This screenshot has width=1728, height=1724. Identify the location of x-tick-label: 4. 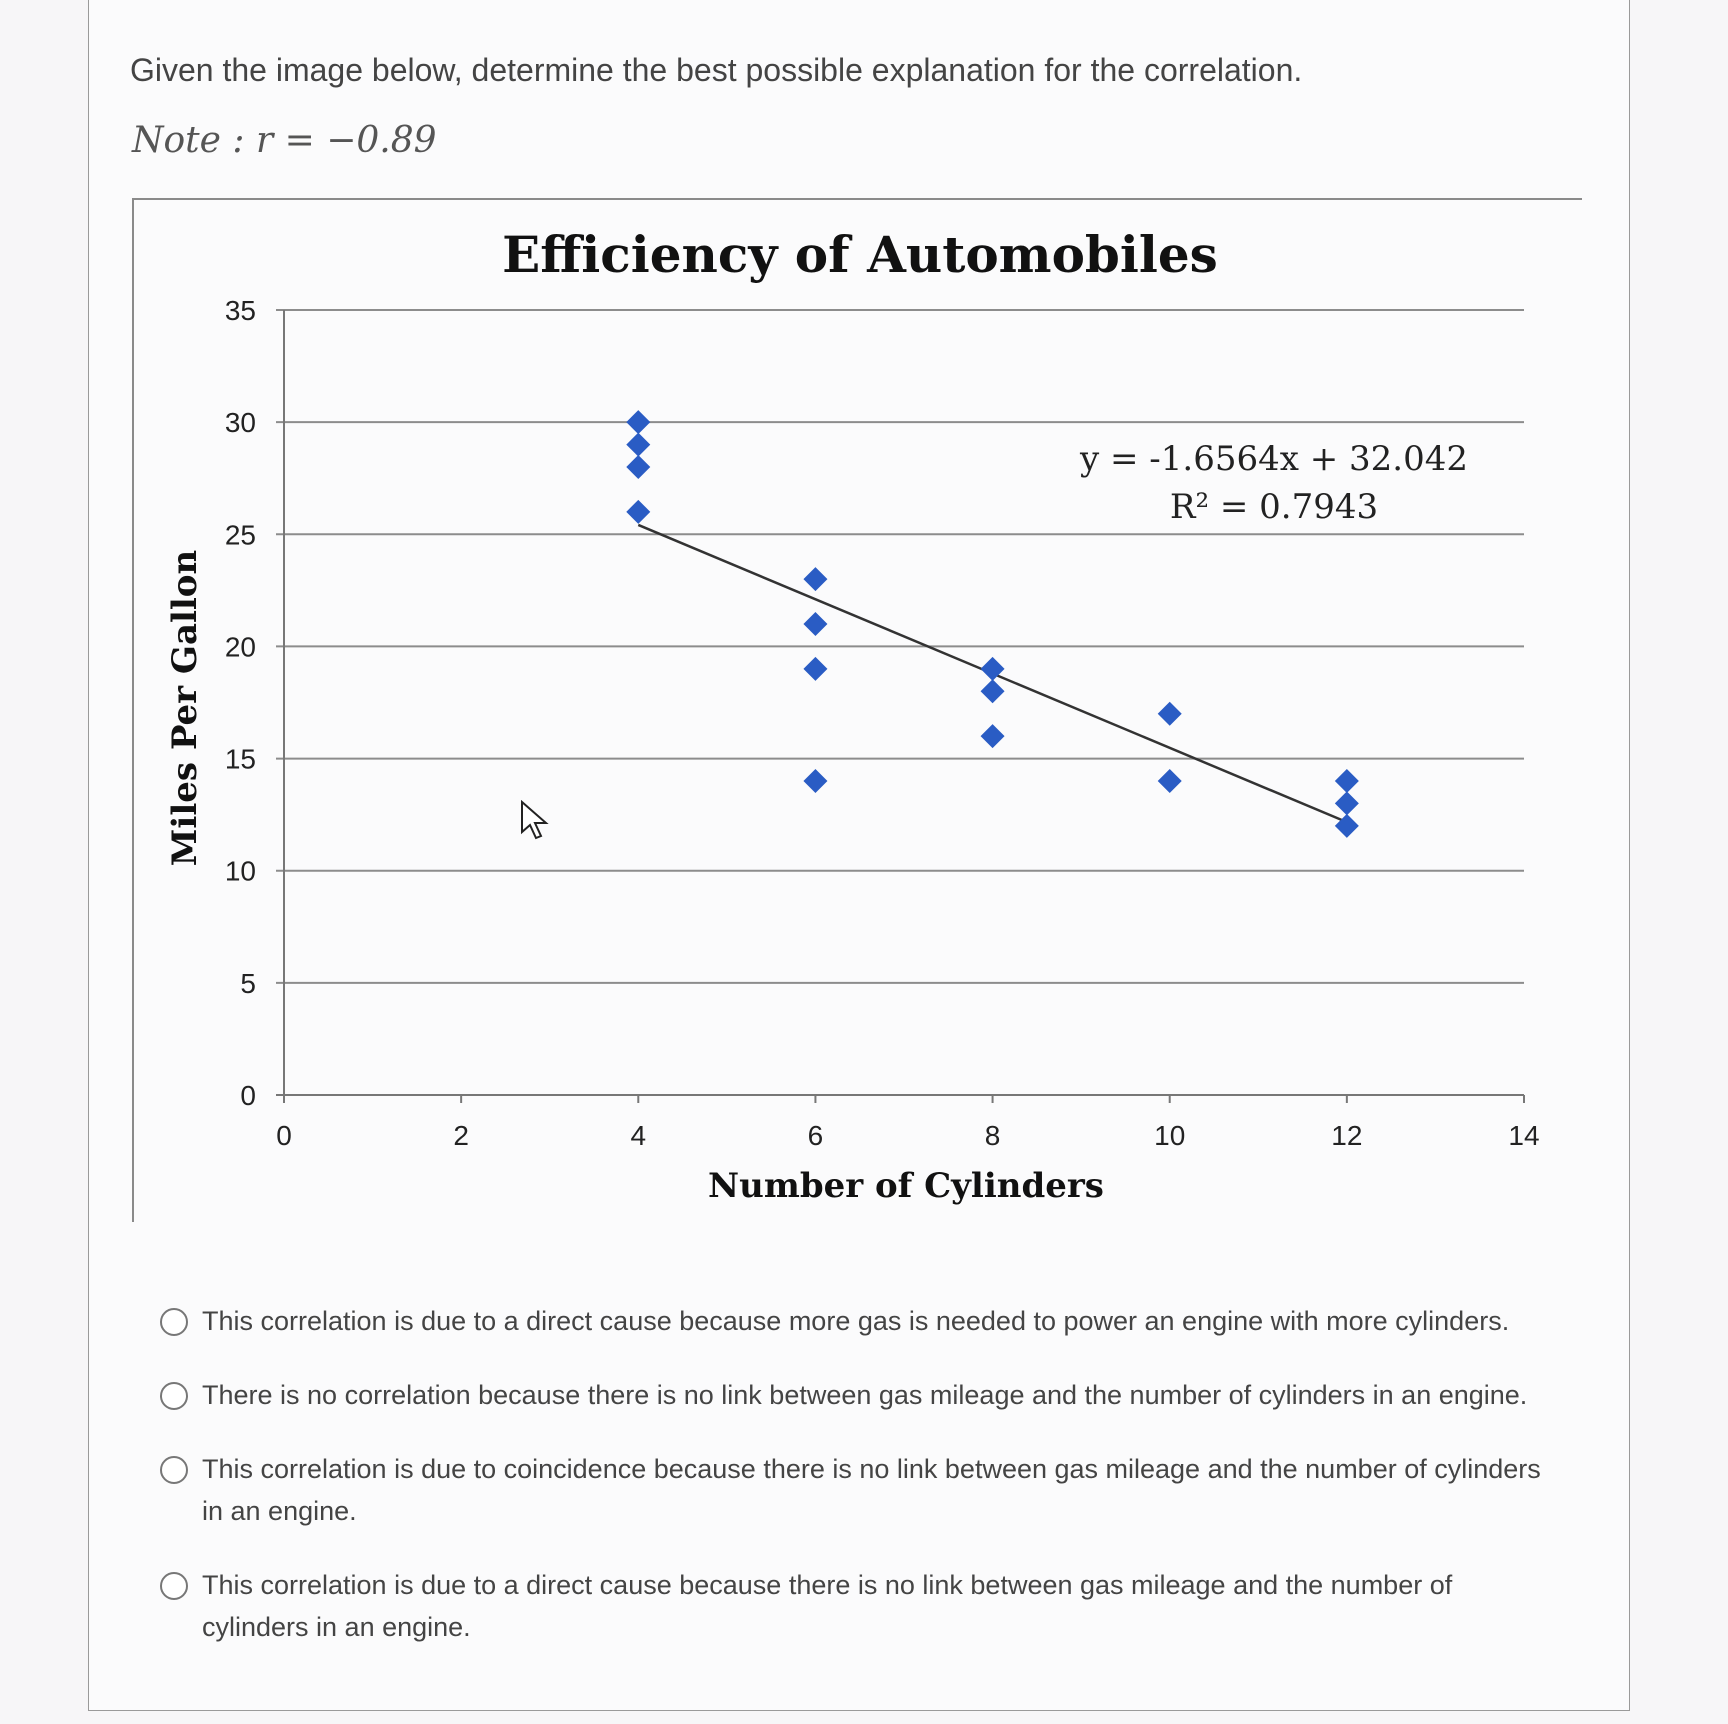
(638, 1135).